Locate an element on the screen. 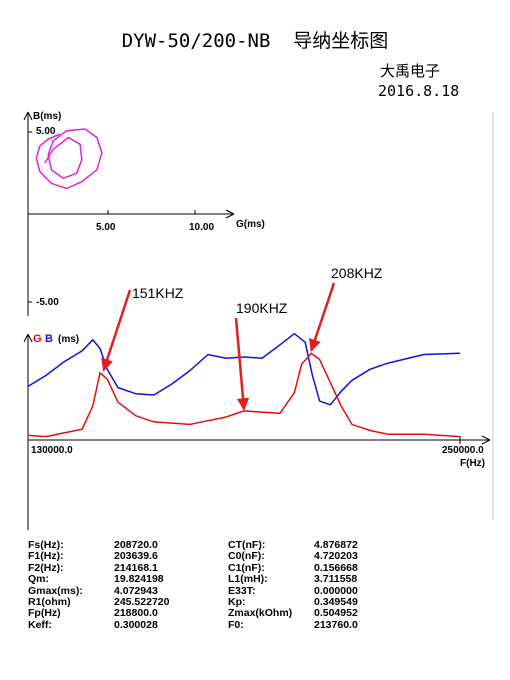 This screenshot has height=680, width=510. annotation-151k-label: 151KHZ is located at coordinates (158, 293).